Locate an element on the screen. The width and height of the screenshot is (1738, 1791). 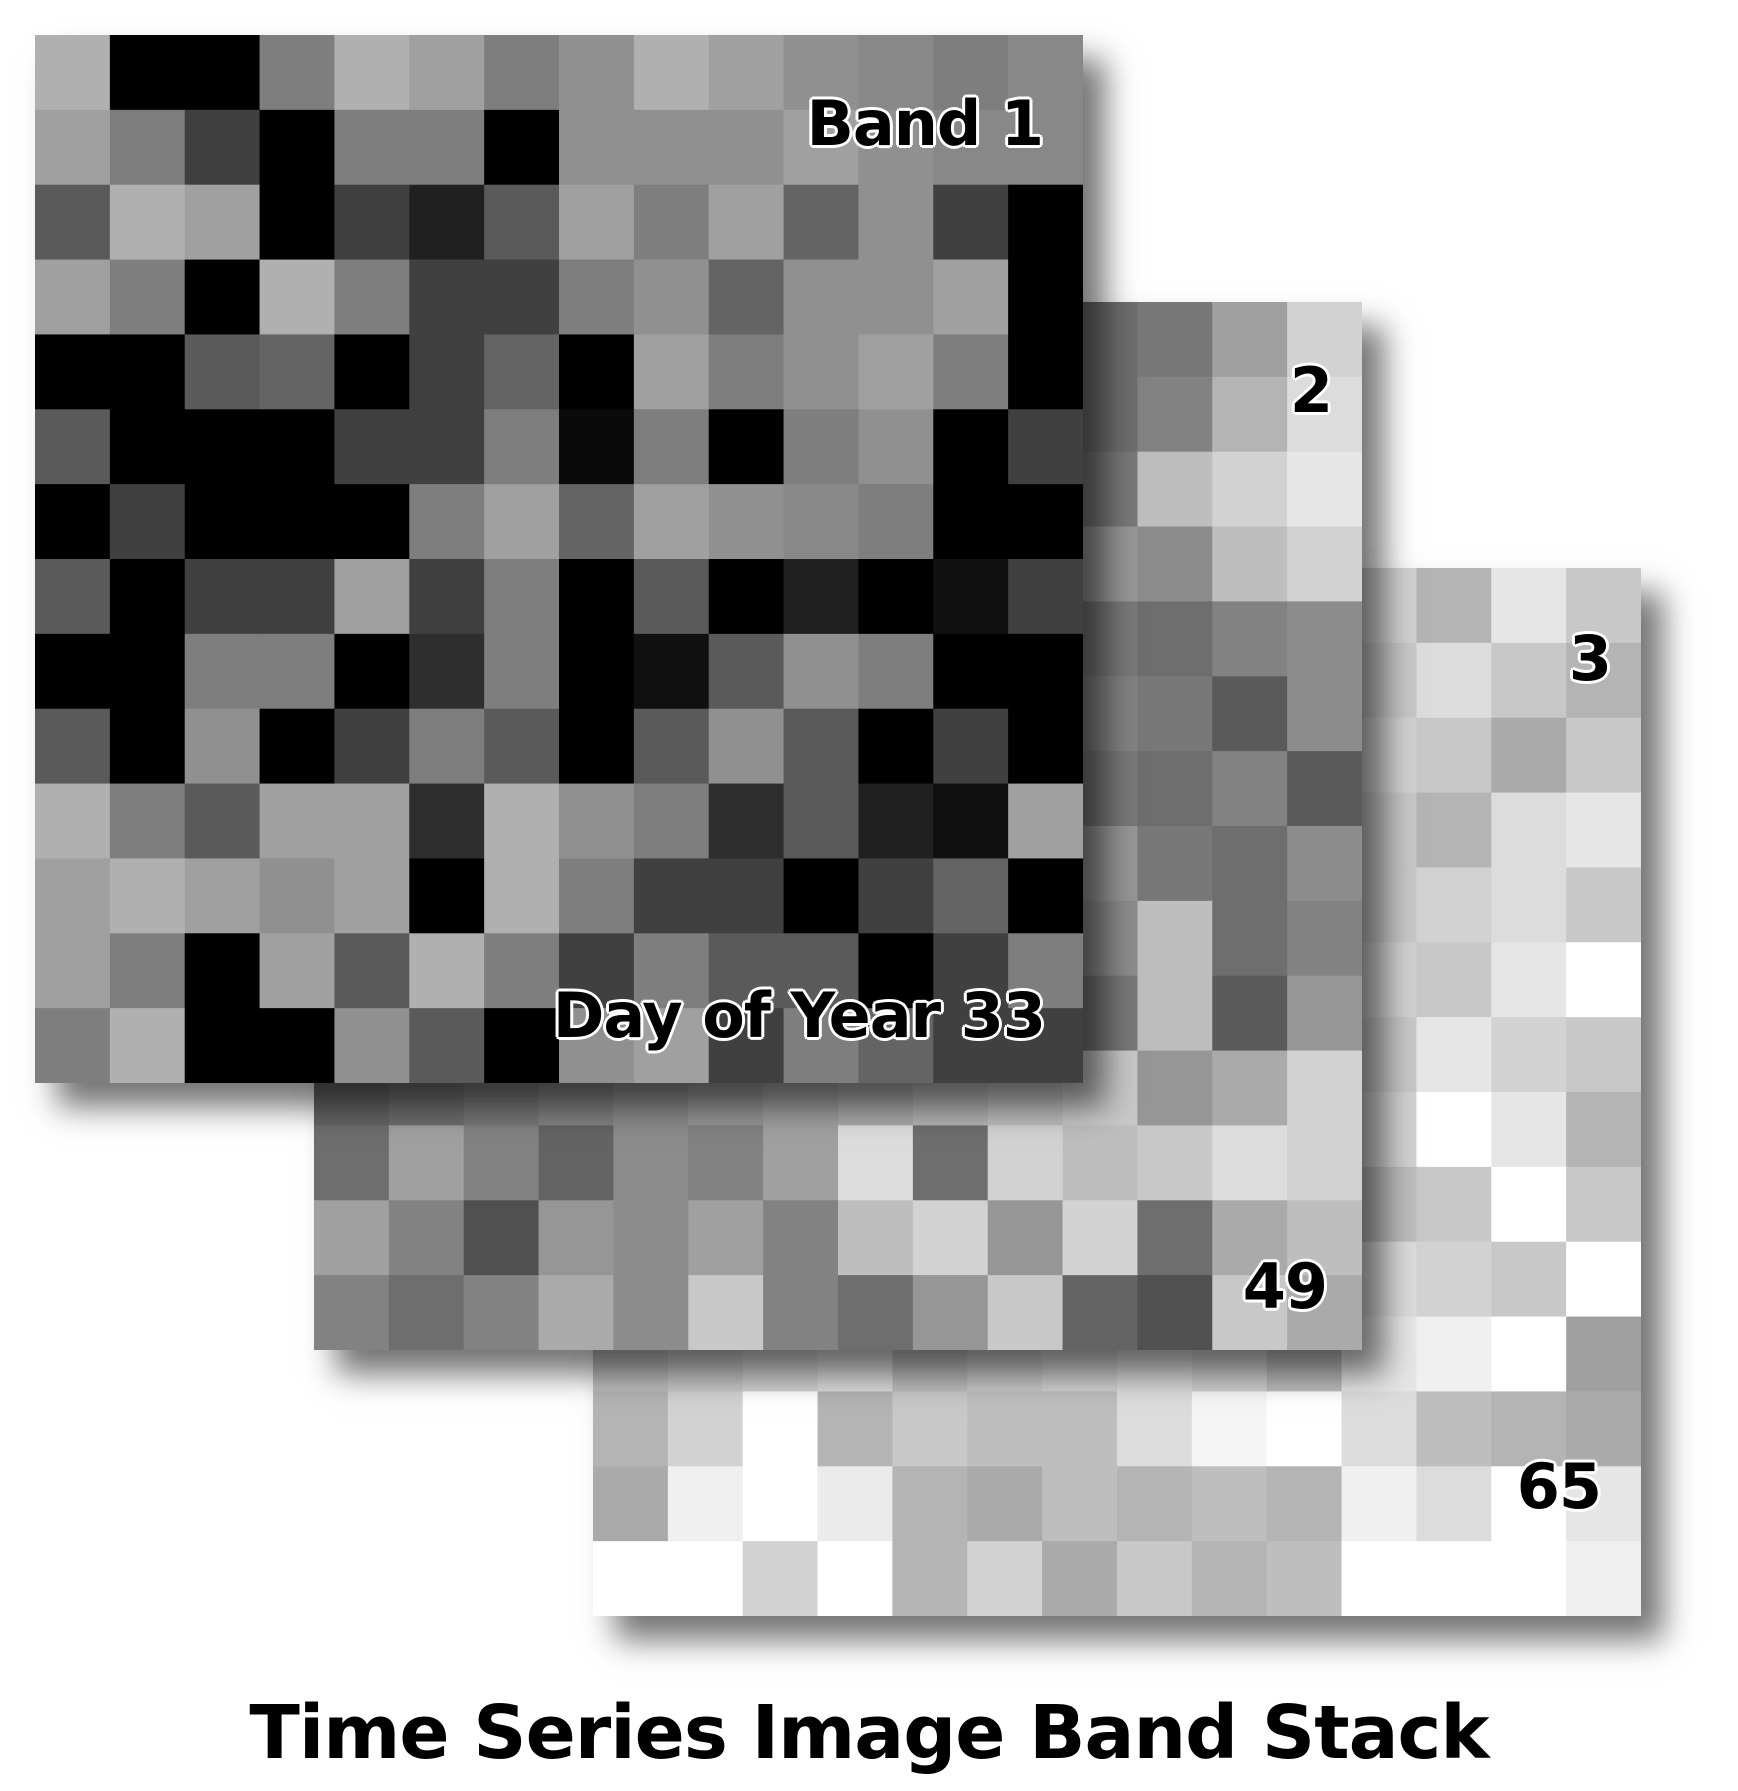
band-2-label: 2 is located at coordinates (1311, 390).